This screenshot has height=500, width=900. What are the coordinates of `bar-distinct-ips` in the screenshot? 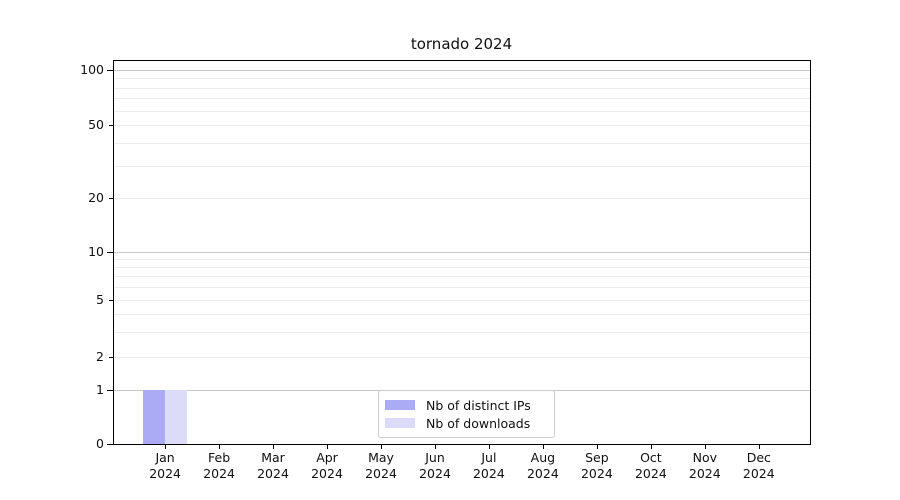 It's located at (154, 416).